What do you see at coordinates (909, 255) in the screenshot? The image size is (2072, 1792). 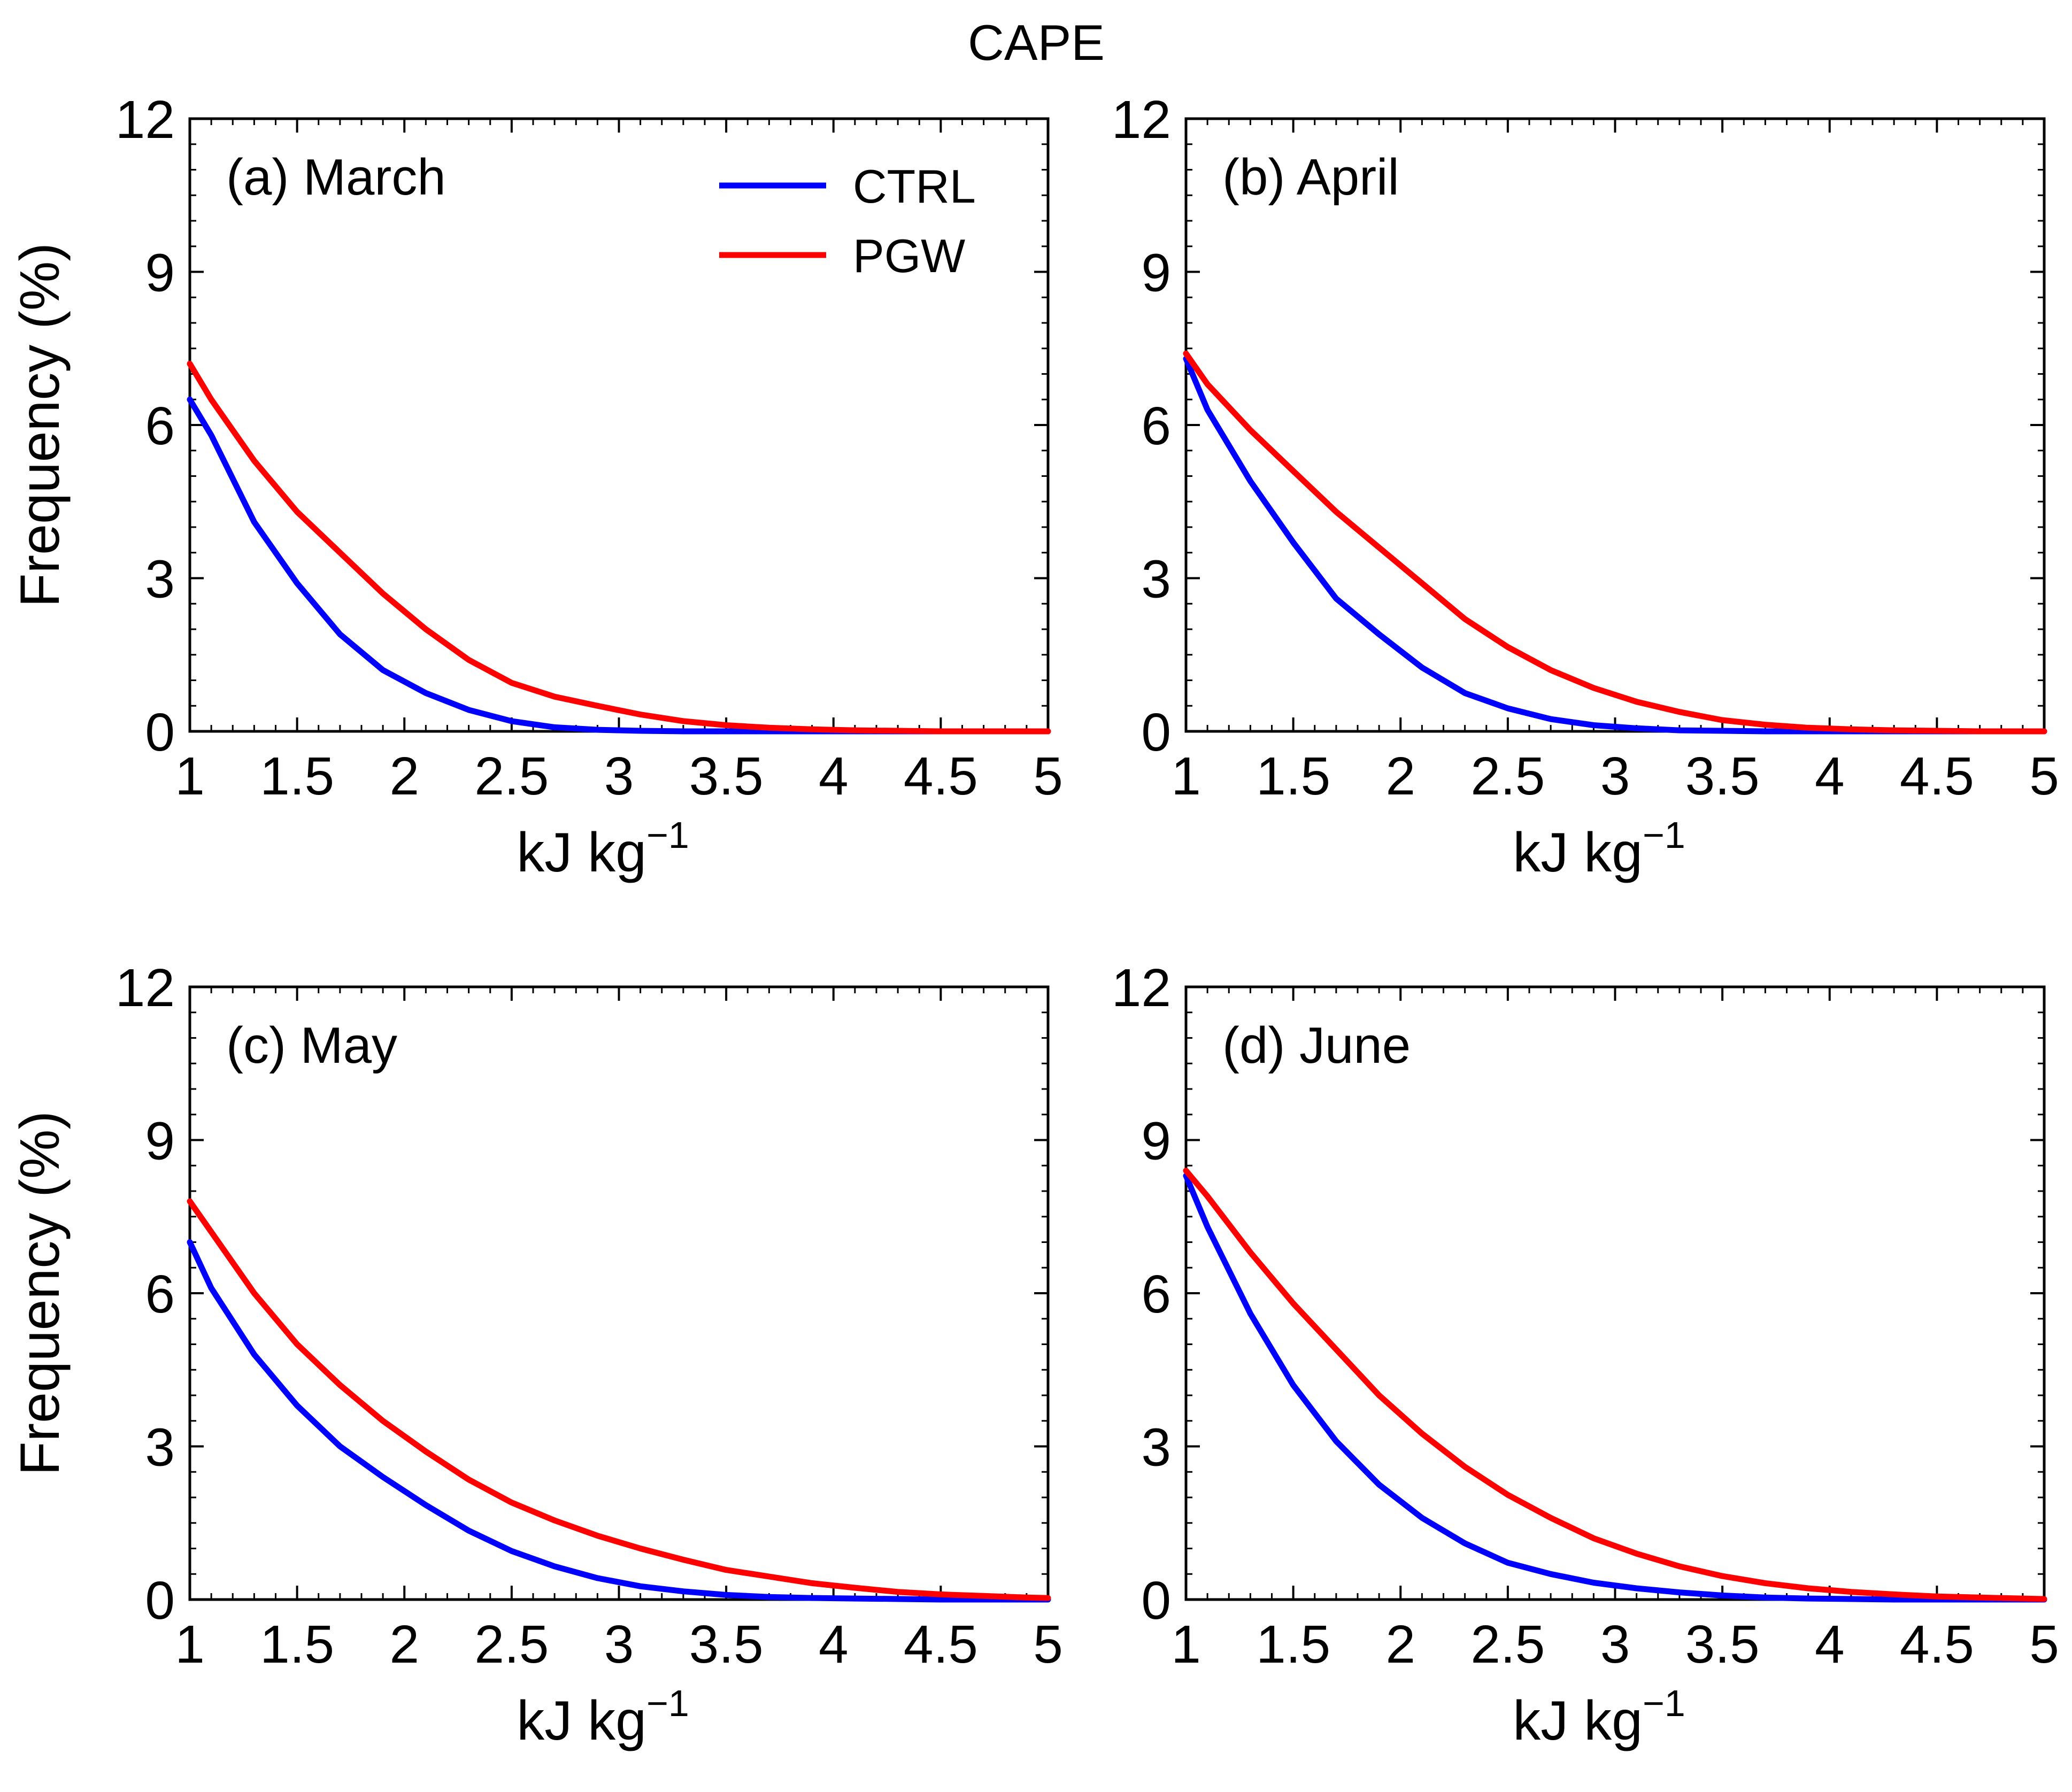 I see `legend-label-pgw: PGW` at bounding box center [909, 255].